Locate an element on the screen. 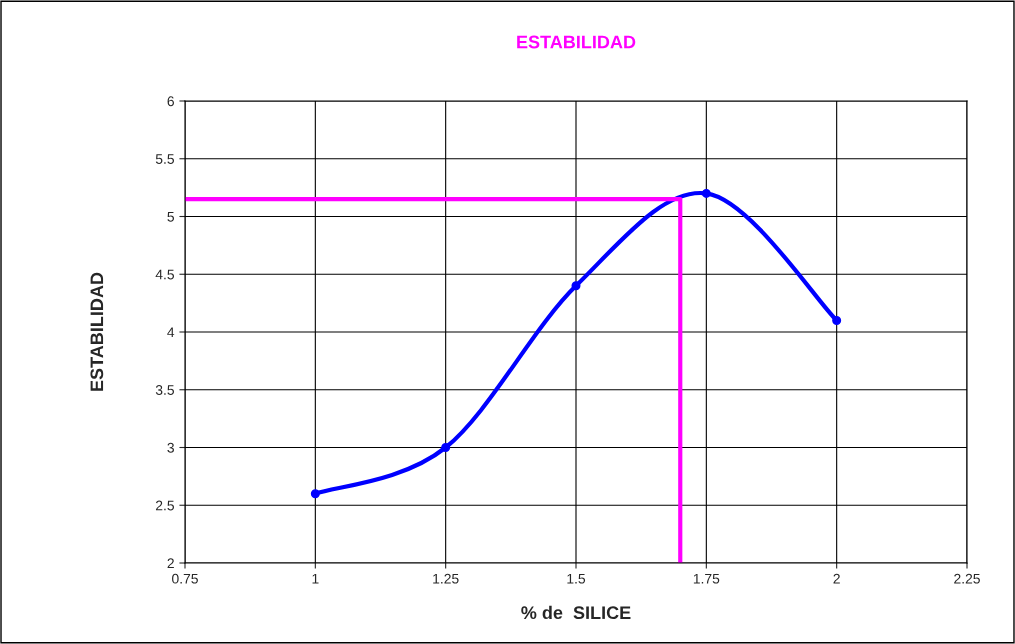  y-tick-label: 5.5 is located at coordinates (164, 159).